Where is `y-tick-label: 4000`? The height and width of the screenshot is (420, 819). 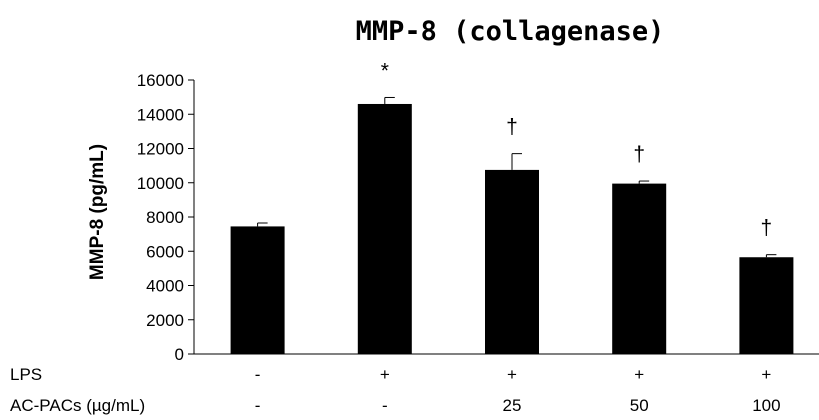 y-tick-label: 4000 is located at coordinates (165, 286).